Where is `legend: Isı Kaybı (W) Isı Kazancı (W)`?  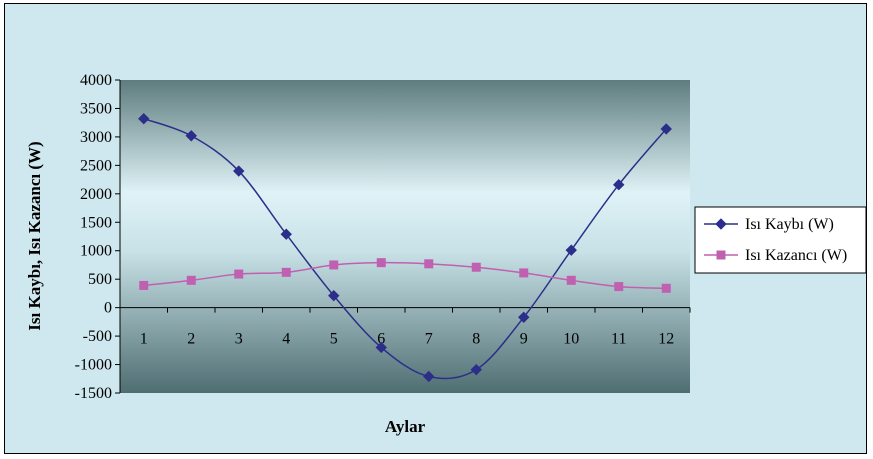
legend: Isı Kaybı (W) Isı Kazancı (W) is located at coordinates (780, 240).